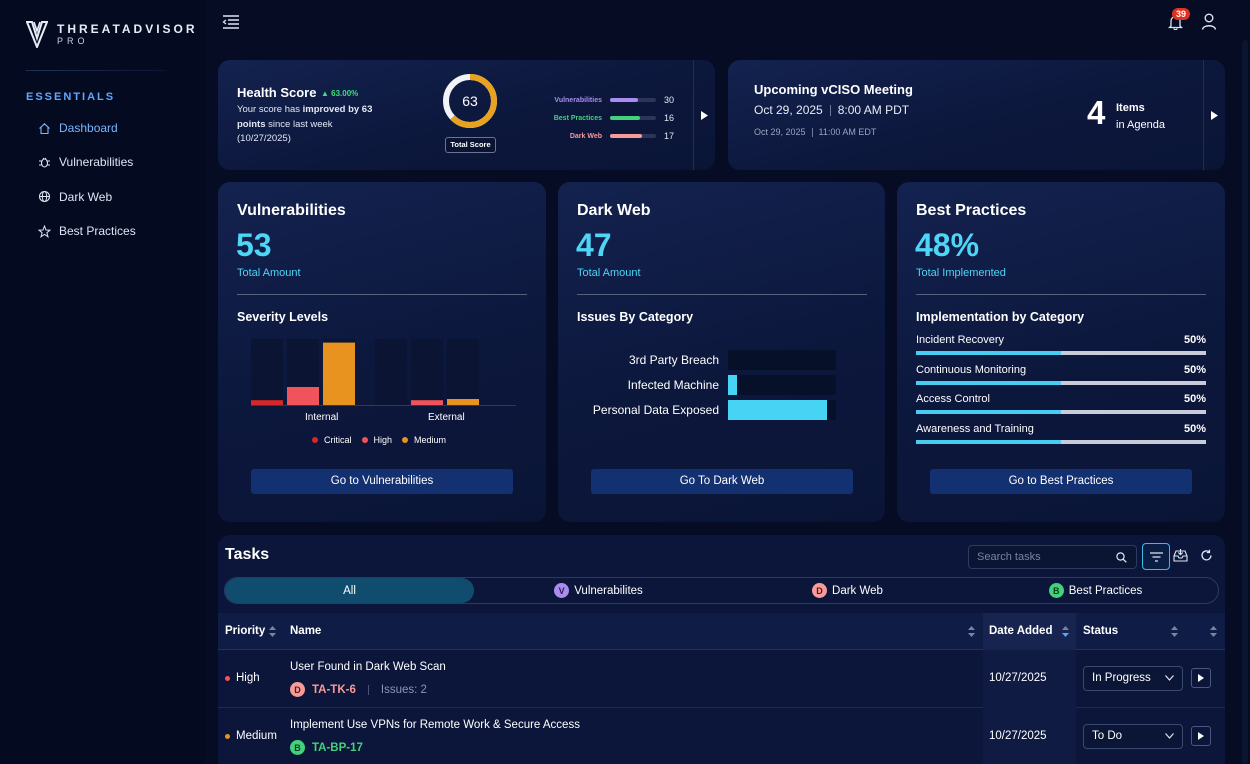 This screenshot has width=1250, height=764. What do you see at coordinates (1039, 557) in the screenshot?
I see `task-search-input` at bounding box center [1039, 557].